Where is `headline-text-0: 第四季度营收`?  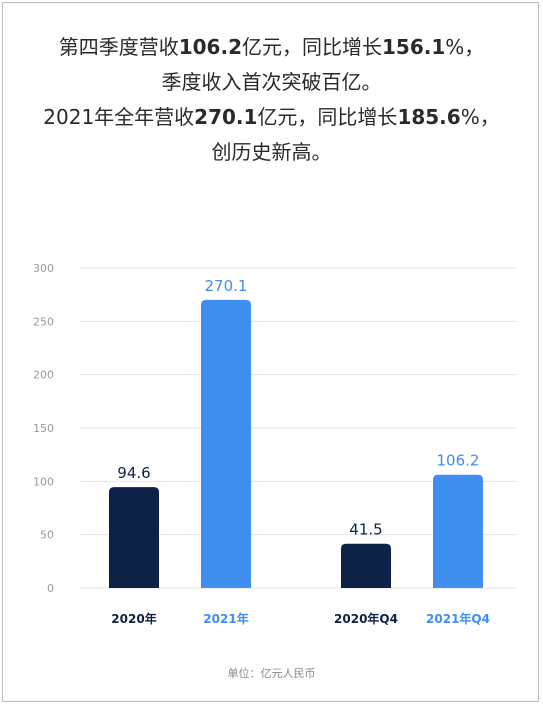 headline-text-0: 第四季度营收 is located at coordinates (118, 47).